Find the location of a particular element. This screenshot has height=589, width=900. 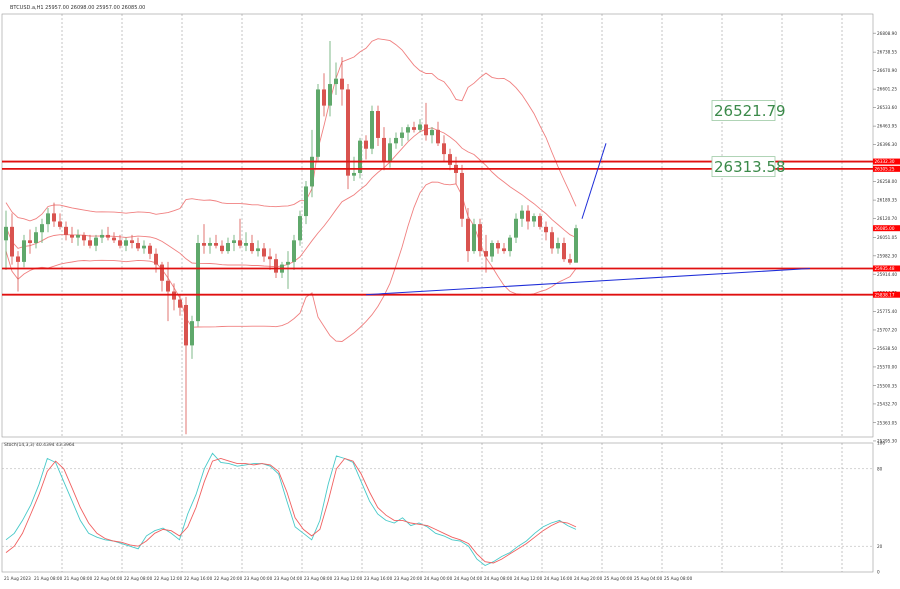

time-tick-label: 23 Aug 16:00 is located at coordinates (378, 578).